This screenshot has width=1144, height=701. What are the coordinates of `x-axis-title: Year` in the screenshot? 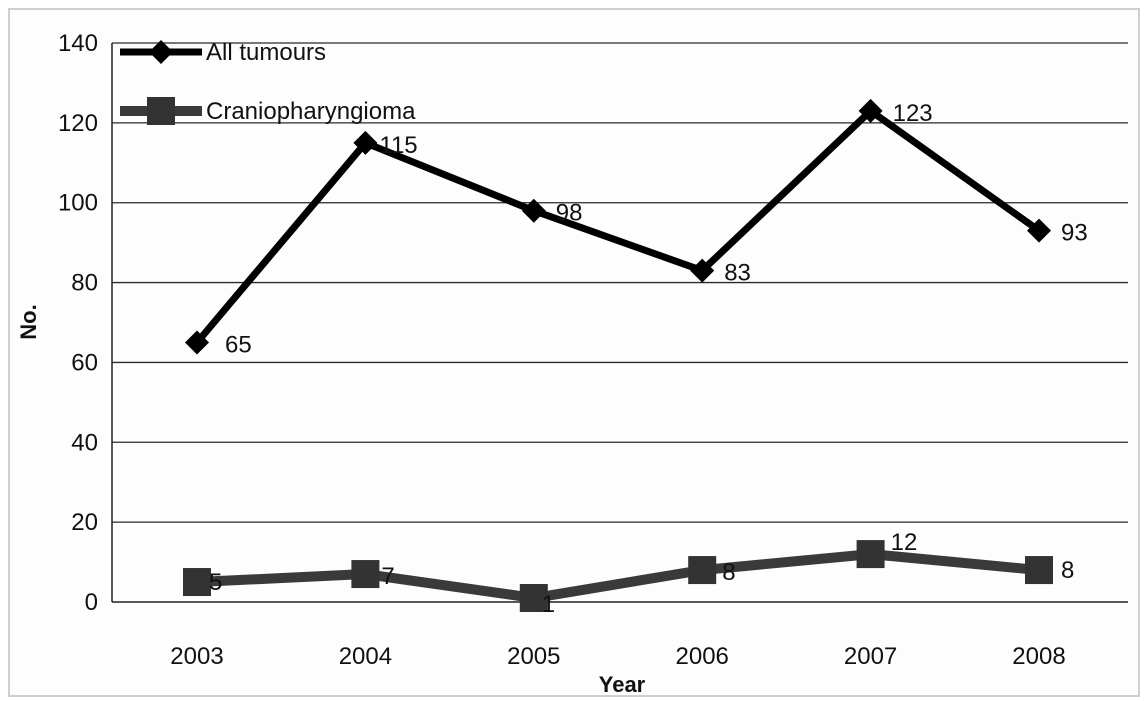 It's located at (622, 684).